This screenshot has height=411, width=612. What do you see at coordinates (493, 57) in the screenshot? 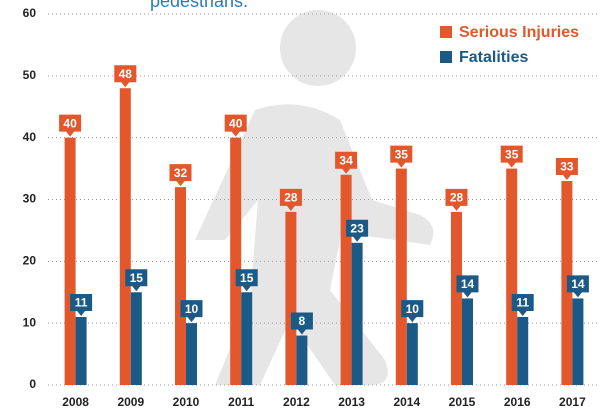
I see `legend-label: Fatalities` at bounding box center [493, 57].